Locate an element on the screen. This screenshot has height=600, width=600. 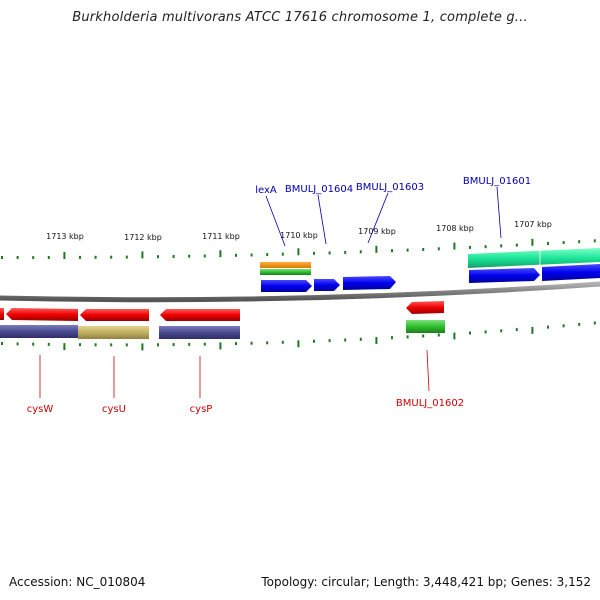
gene-cysW is located at coordinates (42, 314).